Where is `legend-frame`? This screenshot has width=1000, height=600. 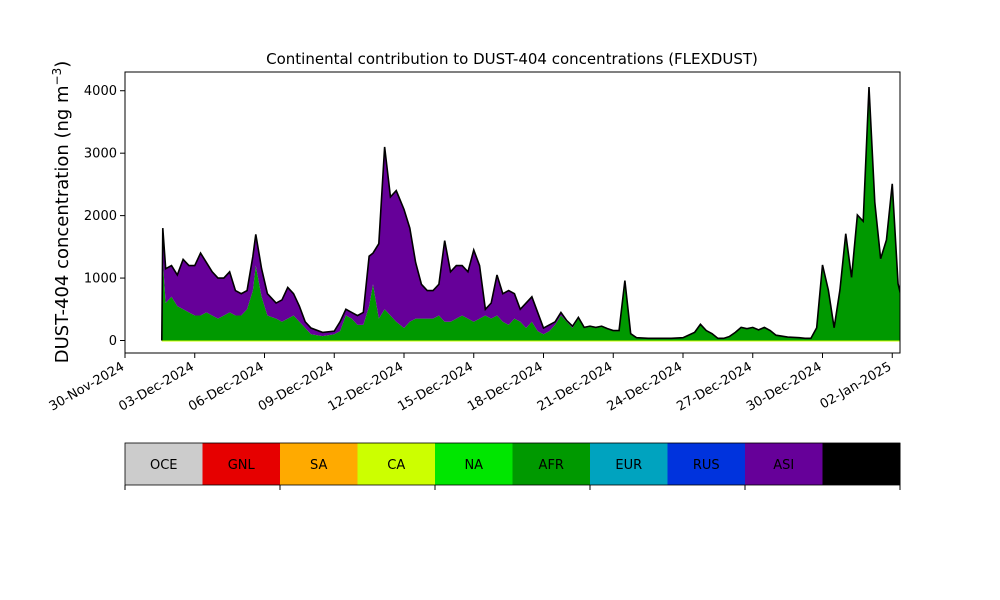
legend-frame is located at coordinates (512, 464).